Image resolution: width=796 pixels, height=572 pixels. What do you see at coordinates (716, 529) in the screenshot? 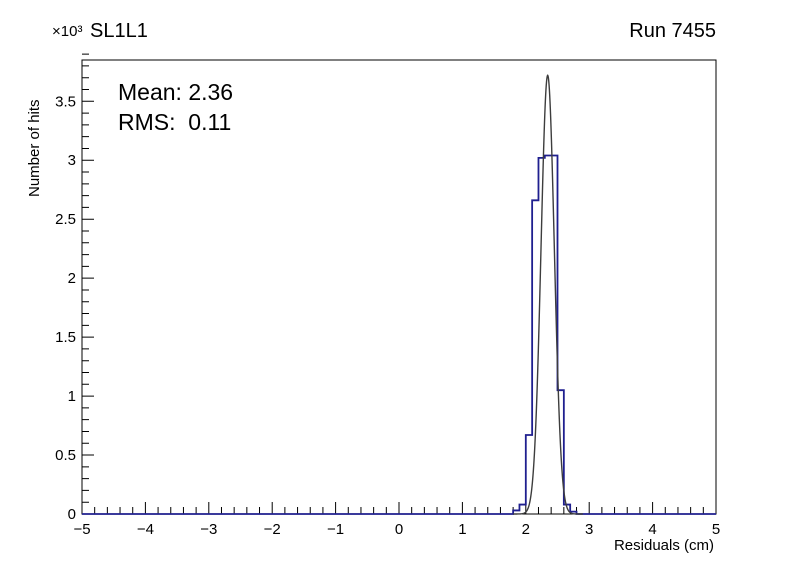
I see `svg-text: 5` at bounding box center [716, 529].